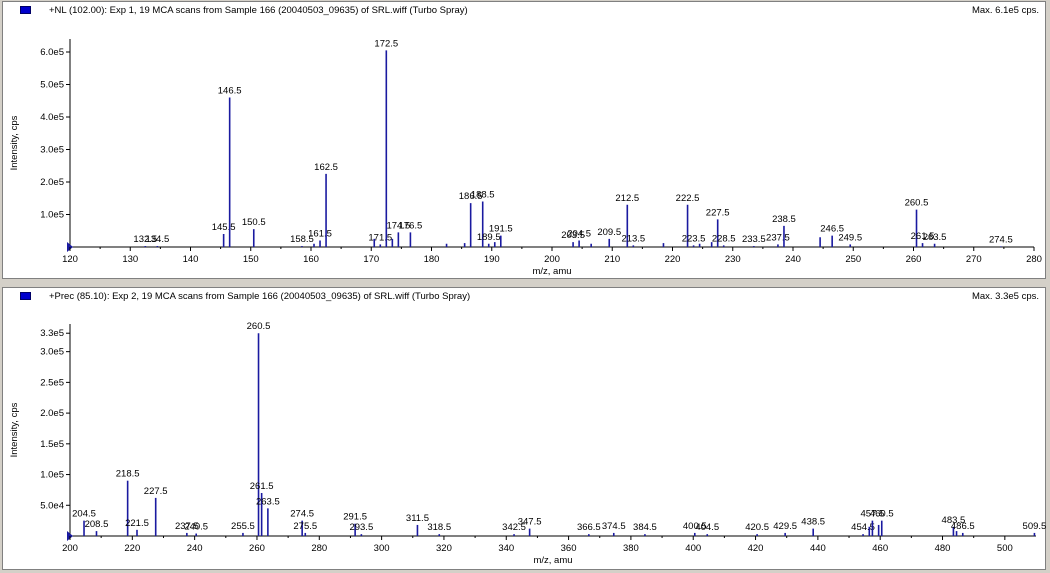  What do you see at coordinates (552, 259) in the screenshot?
I see `x-tick-label: 200` at bounding box center [552, 259].